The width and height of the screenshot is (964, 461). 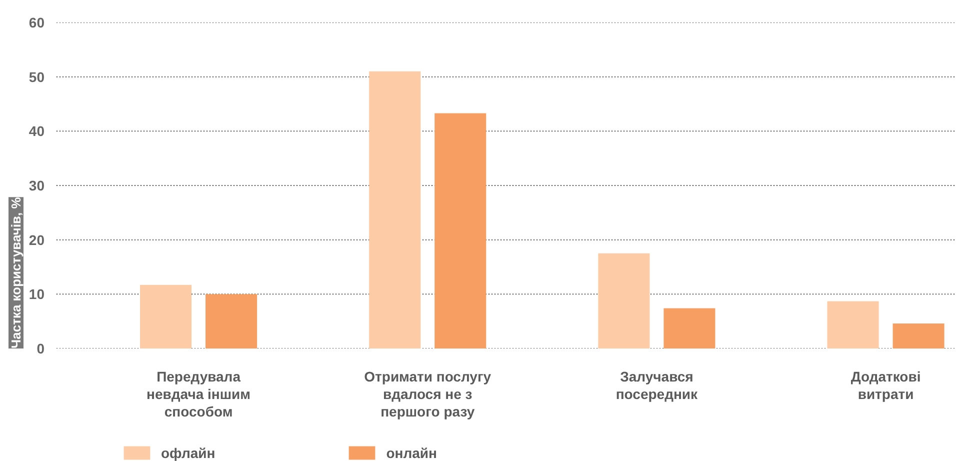 I want to click on y-tick-label: 30, so click(x=36, y=186).